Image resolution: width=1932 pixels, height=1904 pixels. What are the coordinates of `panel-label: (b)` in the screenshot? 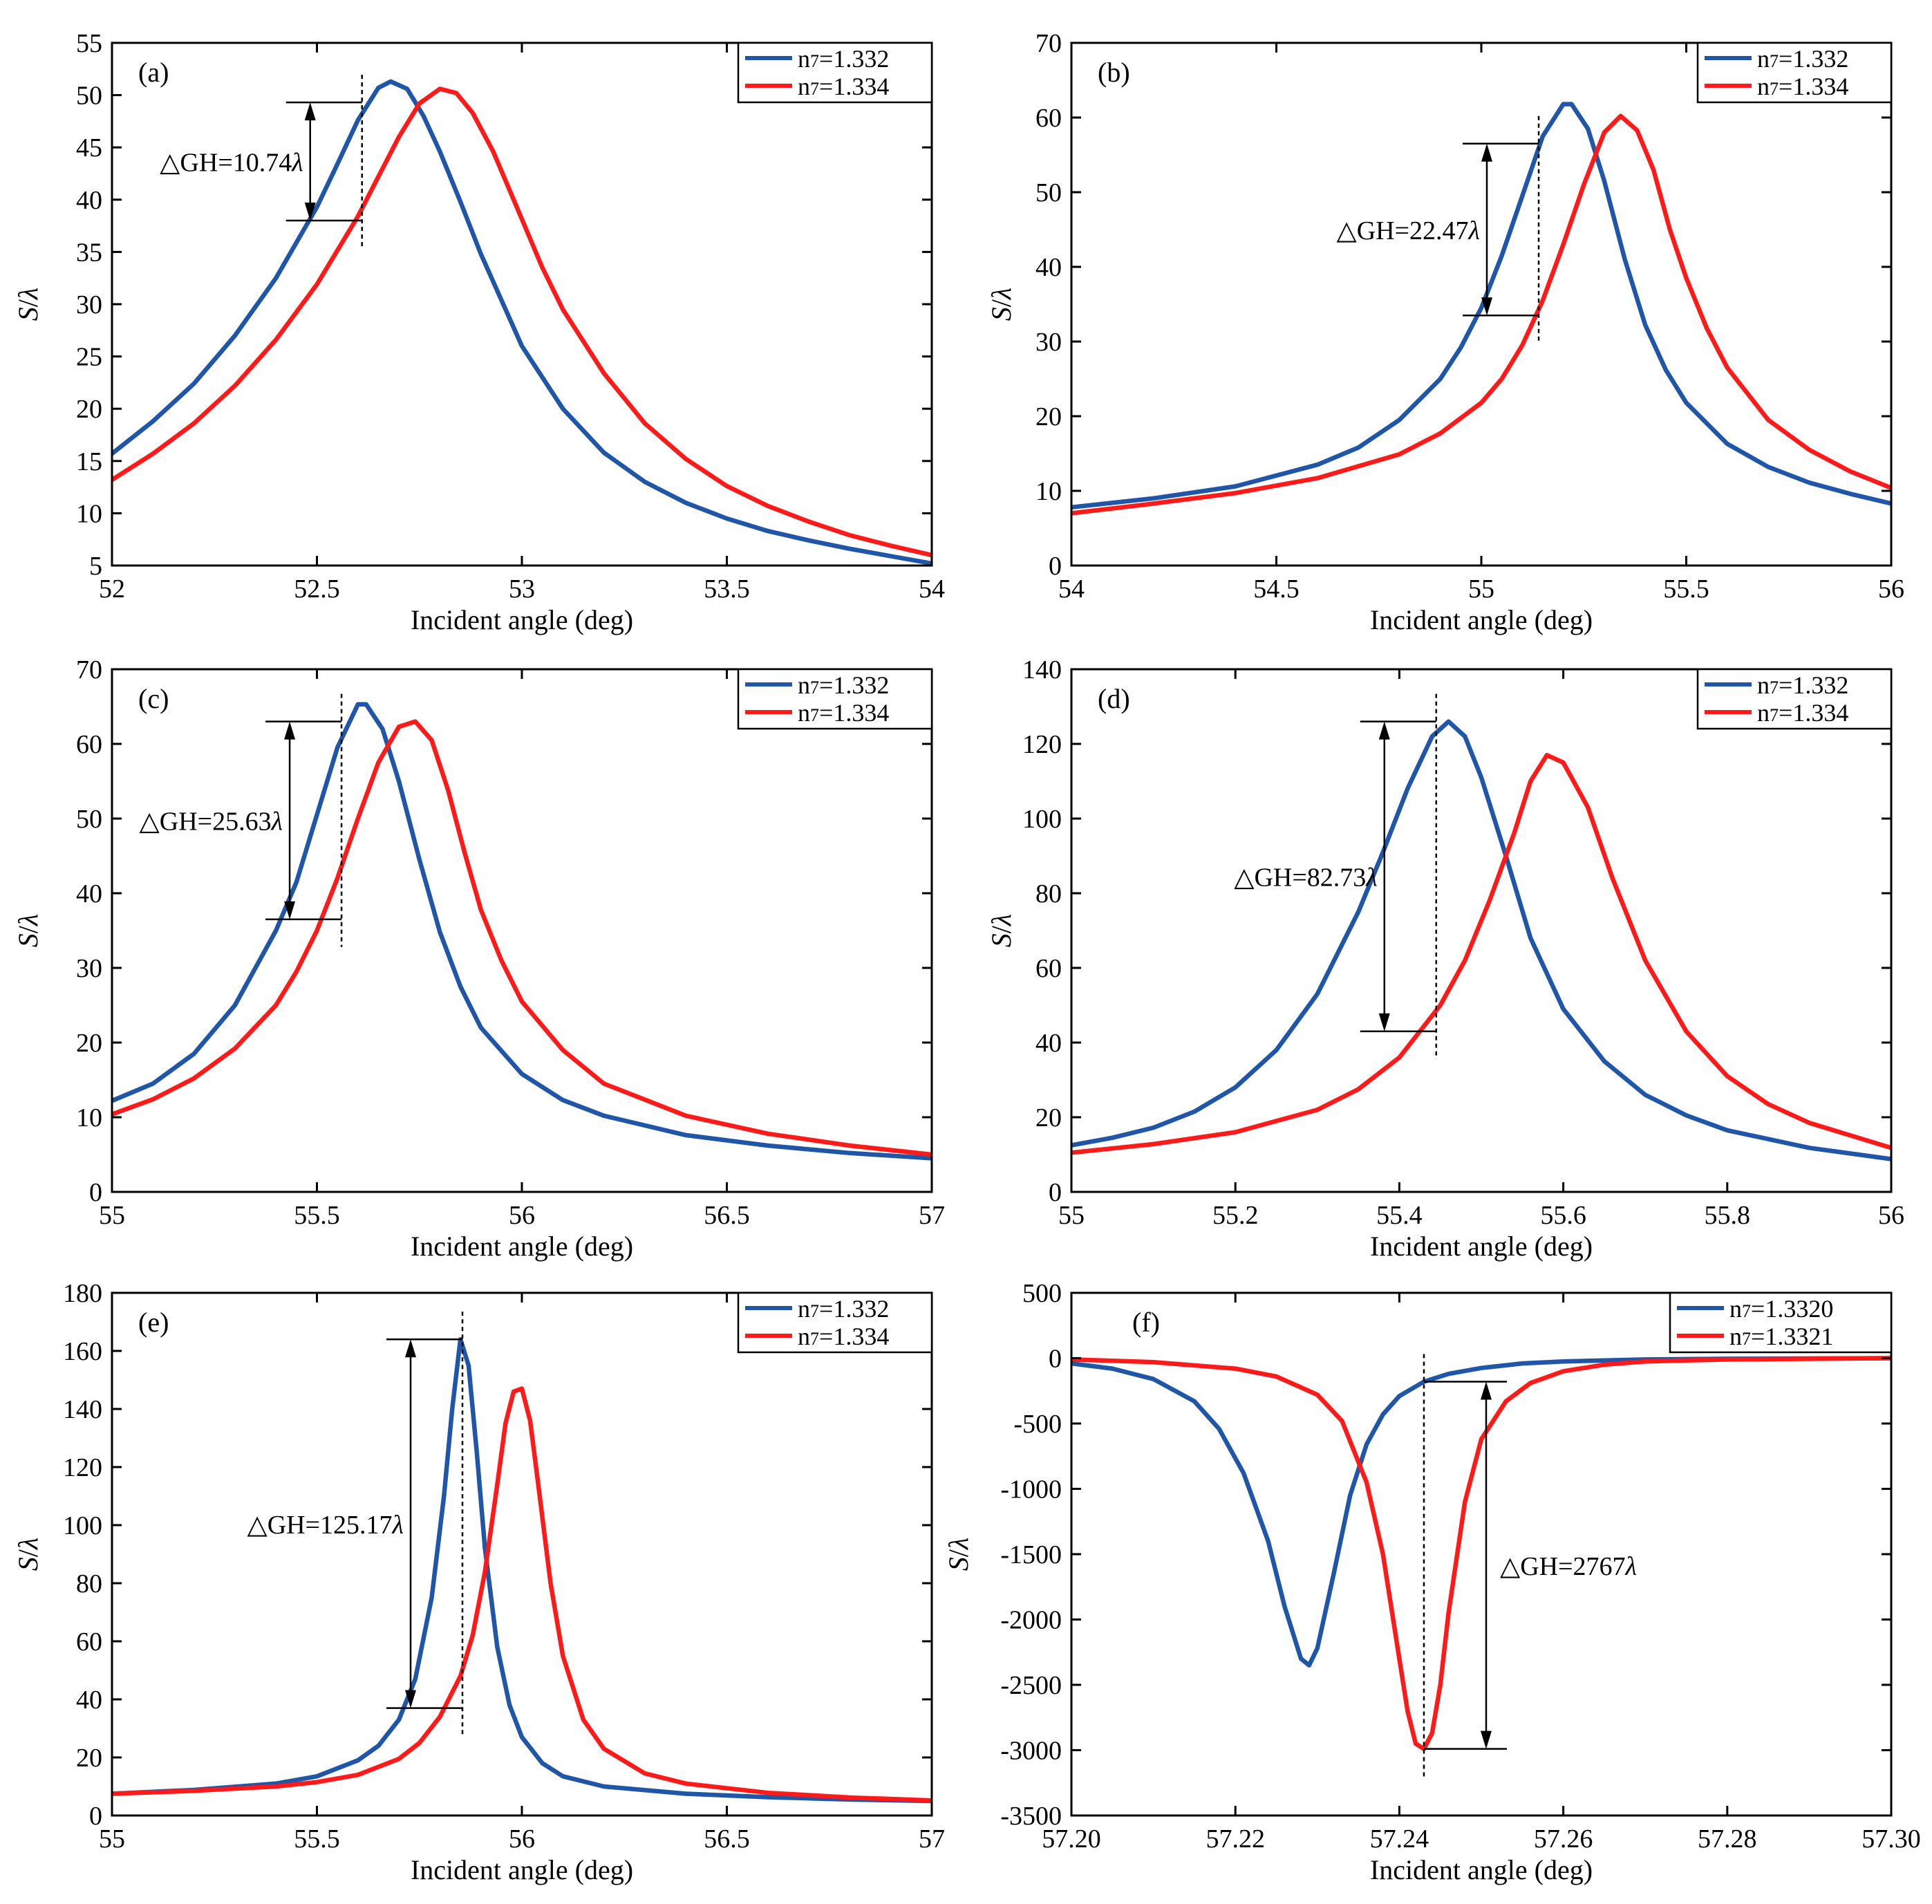 It's located at (1114, 72).